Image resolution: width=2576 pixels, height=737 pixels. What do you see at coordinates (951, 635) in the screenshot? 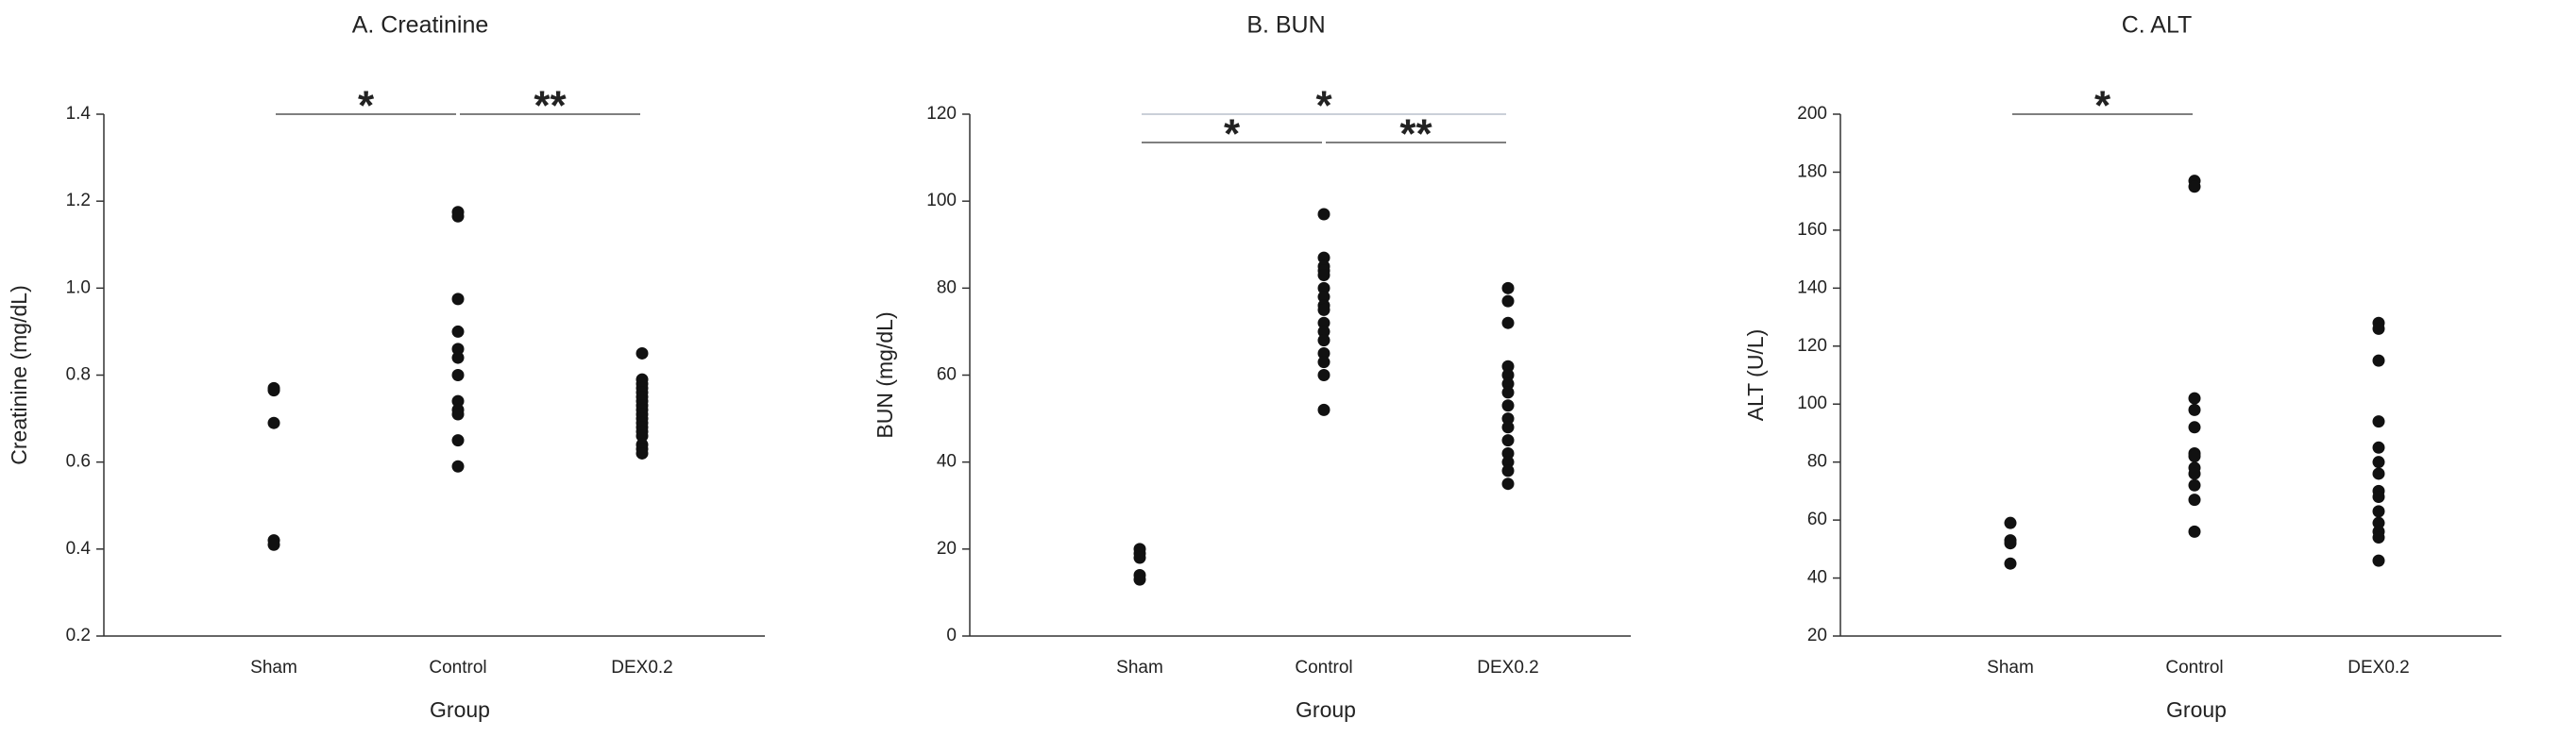
I see `y-tick-label: 0` at bounding box center [951, 635].